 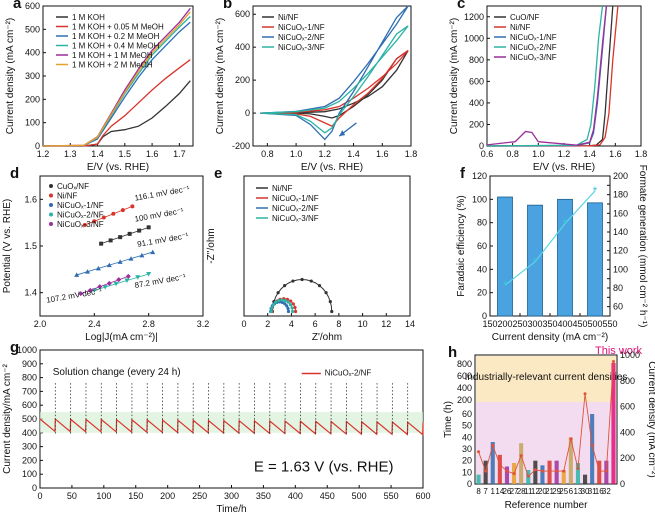 What do you see at coordinates (528, 491) in the screenshot?
I see `x-tick-label: 11` at bounding box center [528, 491].